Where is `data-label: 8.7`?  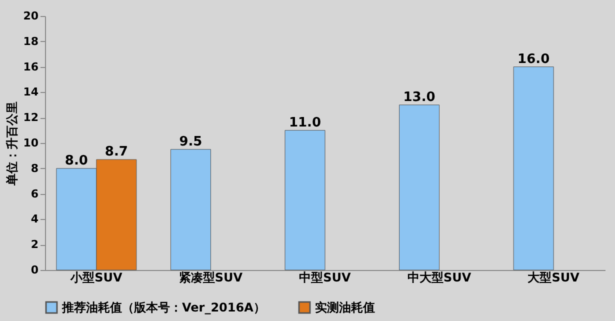
data-label: 8.7 is located at coordinates (116, 152).